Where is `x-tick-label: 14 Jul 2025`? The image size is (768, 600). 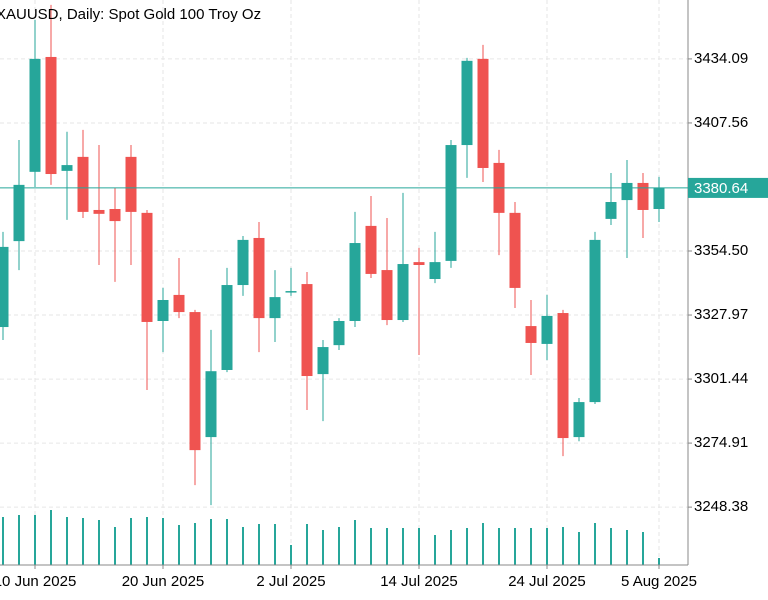
x-tick-label: 14 Jul 2025 is located at coordinates (419, 581).